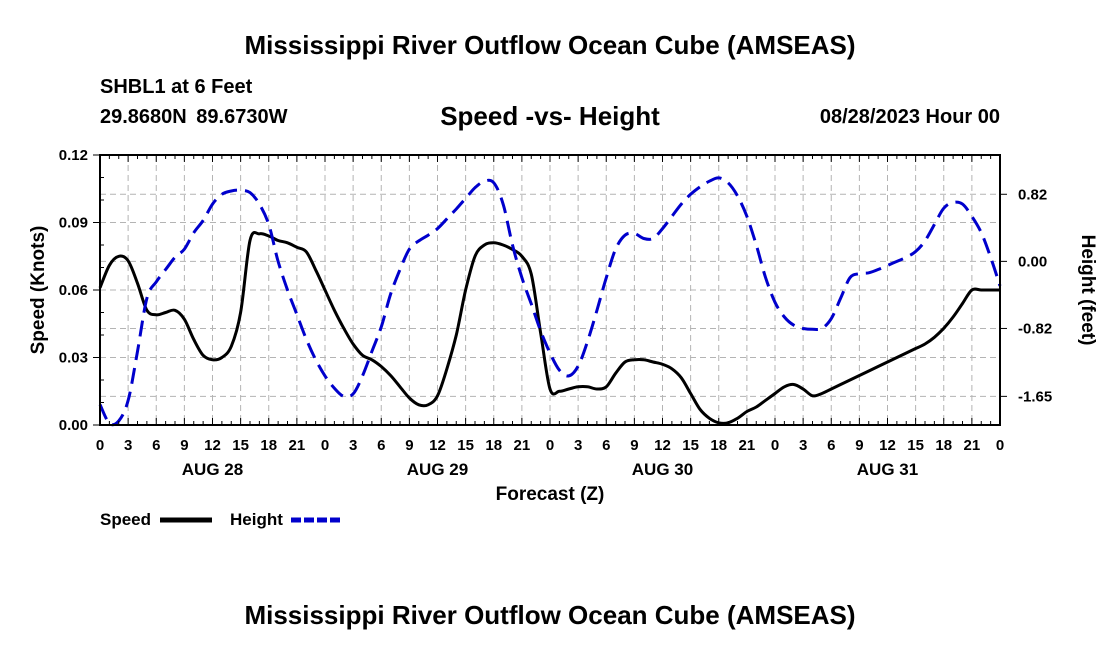  What do you see at coordinates (125, 519) in the screenshot?
I see `legend-label-speed: Speed` at bounding box center [125, 519].